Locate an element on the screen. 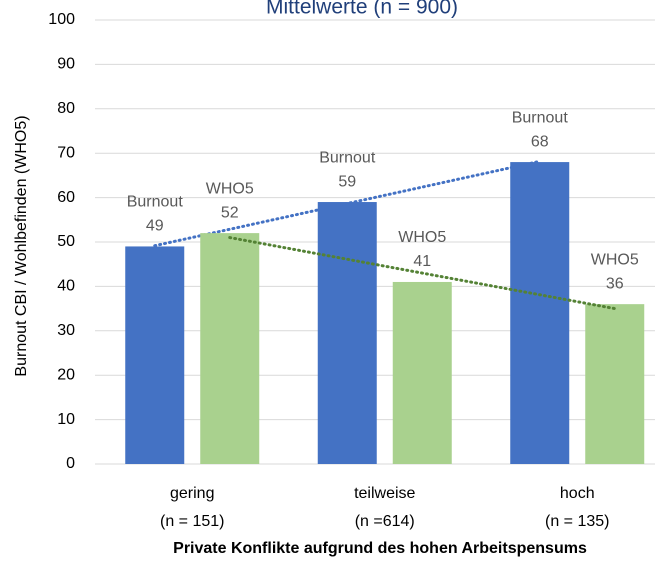  data-label: 49 is located at coordinates (155, 226).